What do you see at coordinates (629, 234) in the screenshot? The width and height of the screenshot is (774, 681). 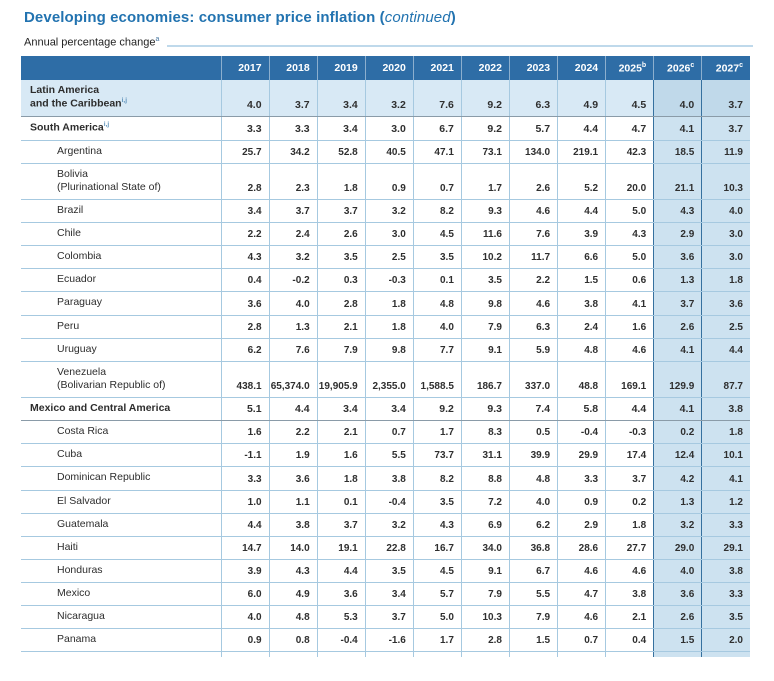 I see `value-cell-2025: 4.3` at bounding box center [629, 234].